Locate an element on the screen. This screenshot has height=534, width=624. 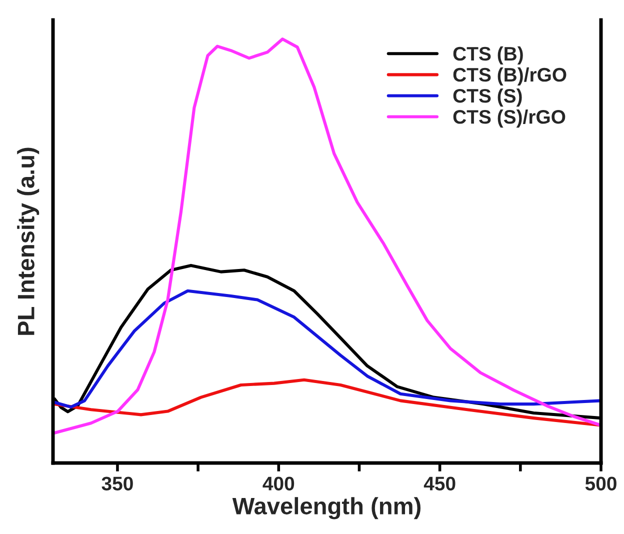
x-tick-label: 450 is located at coordinates (440, 483).